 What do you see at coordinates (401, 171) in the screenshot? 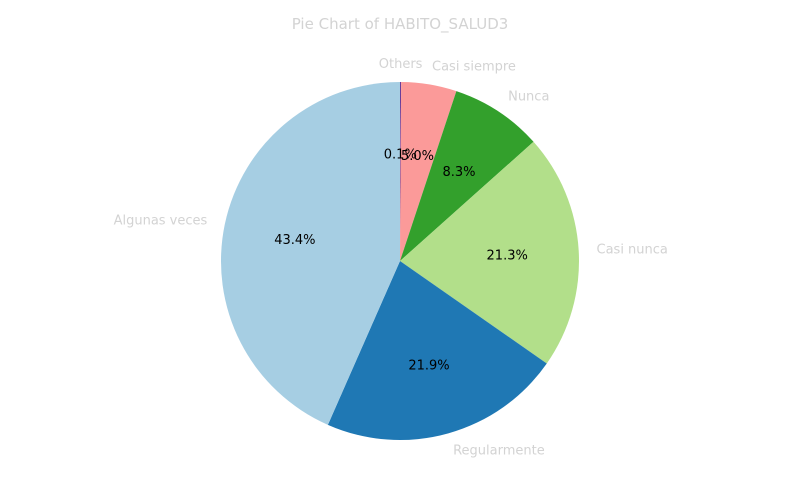
I see `pie-slice-others` at bounding box center [401, 171].